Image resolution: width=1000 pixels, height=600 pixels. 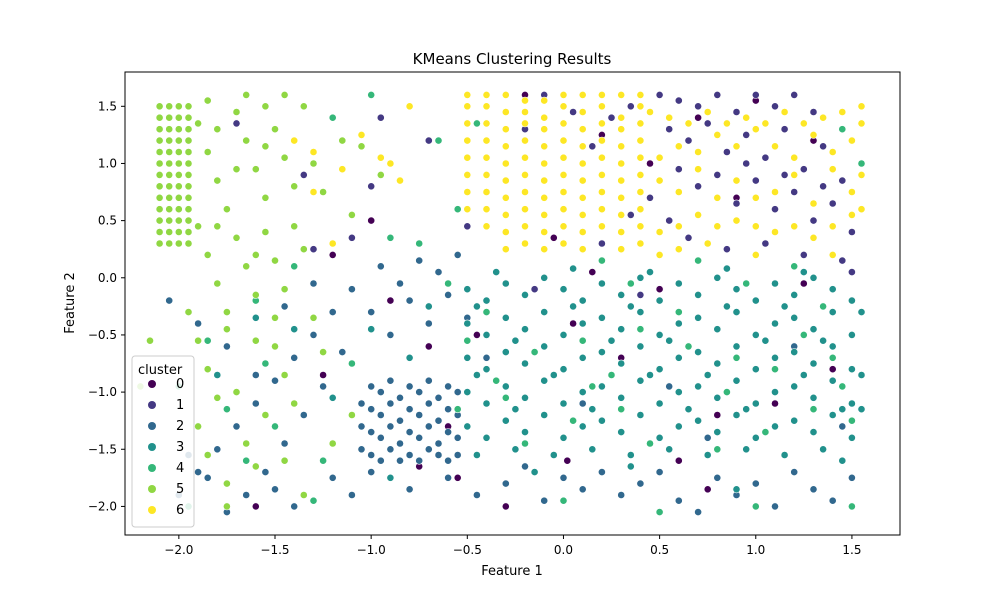 I want to click on legend-label-6: 6, so click(x=180, y=510).